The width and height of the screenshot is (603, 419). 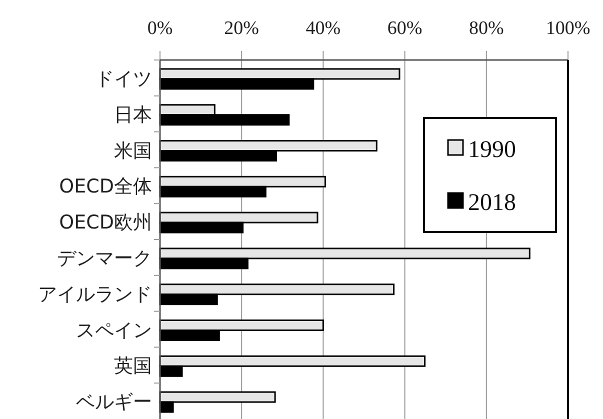 I want to click on legend-label: 1990, so click(x=492, y=150).